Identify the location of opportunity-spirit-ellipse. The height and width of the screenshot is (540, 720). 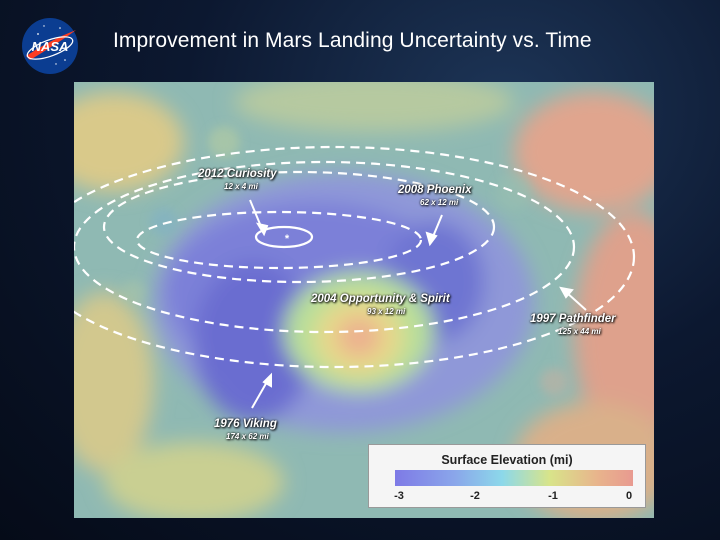
(299, 227).